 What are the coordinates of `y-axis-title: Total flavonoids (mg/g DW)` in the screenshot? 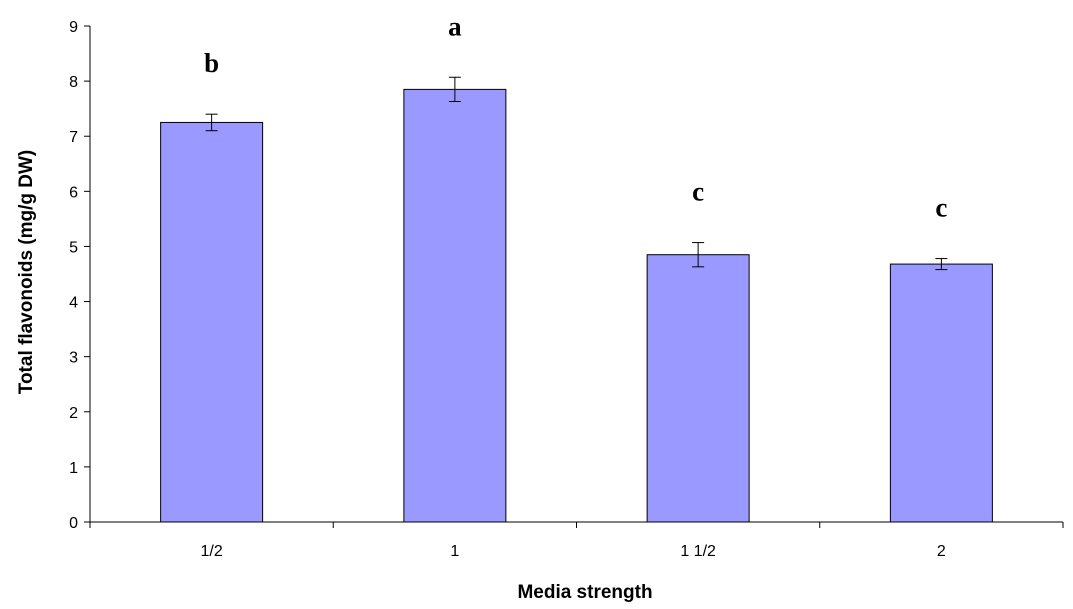 It's located at (26, 272).